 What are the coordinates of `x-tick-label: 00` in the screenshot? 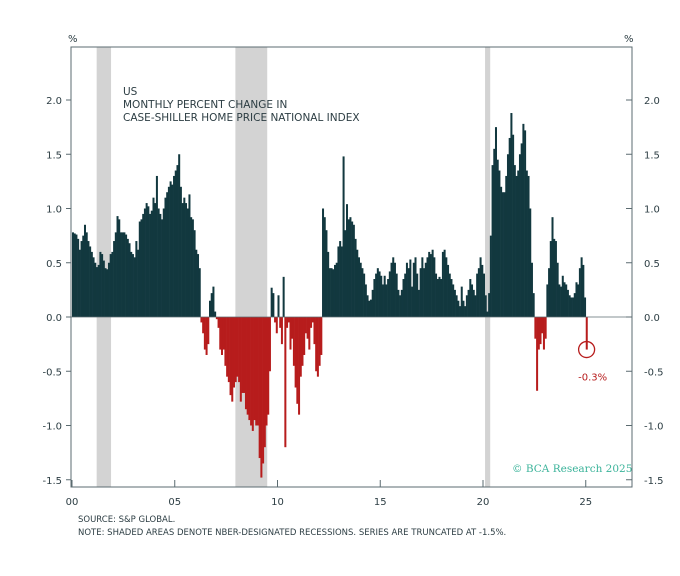 It's located at (72, 502).